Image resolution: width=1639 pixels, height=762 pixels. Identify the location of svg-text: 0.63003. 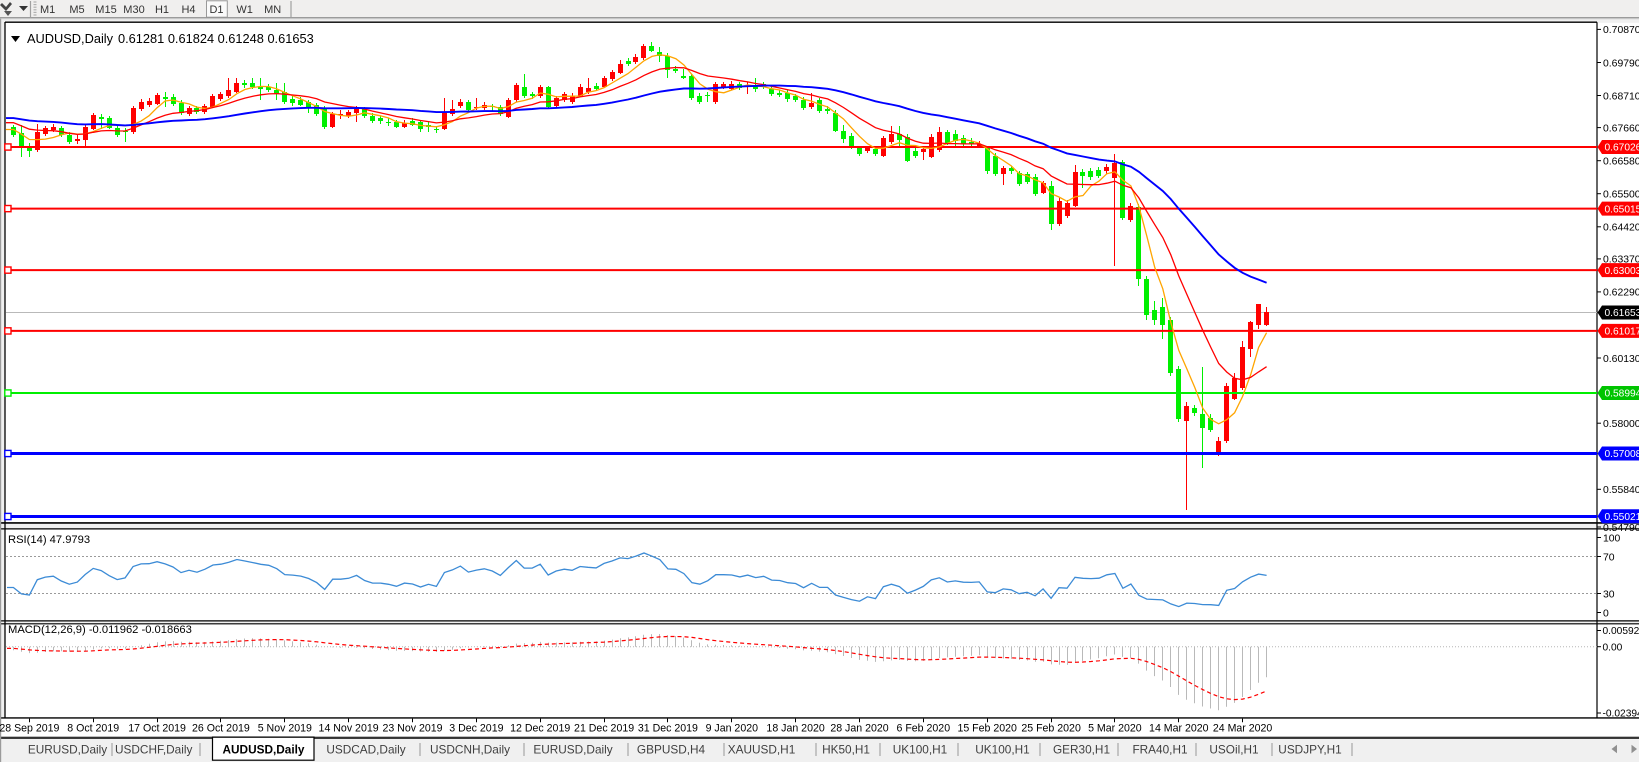
(1622, 271).